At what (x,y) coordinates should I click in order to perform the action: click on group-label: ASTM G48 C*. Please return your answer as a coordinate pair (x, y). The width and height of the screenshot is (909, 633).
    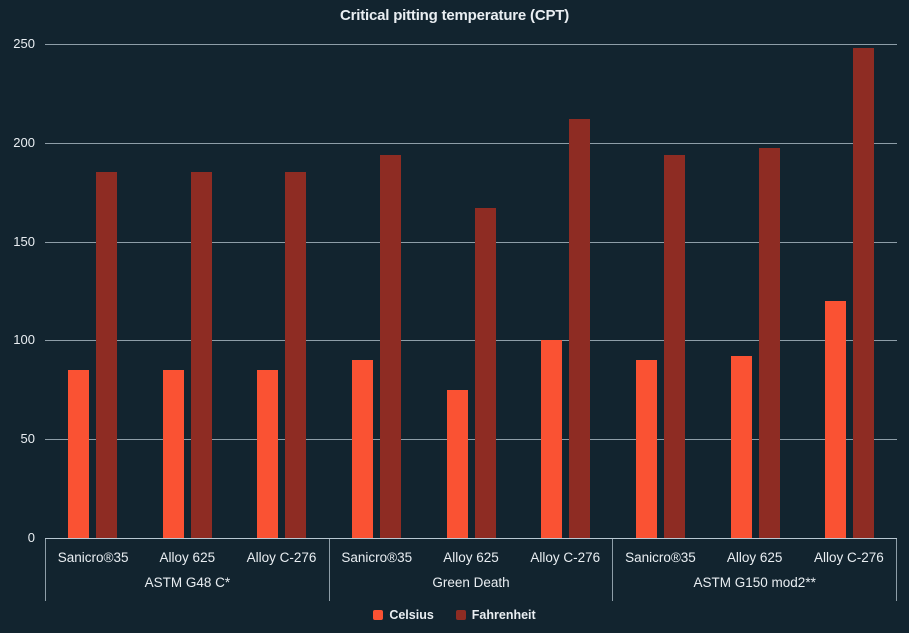
    Looking at the image, I should click on (187, 582).